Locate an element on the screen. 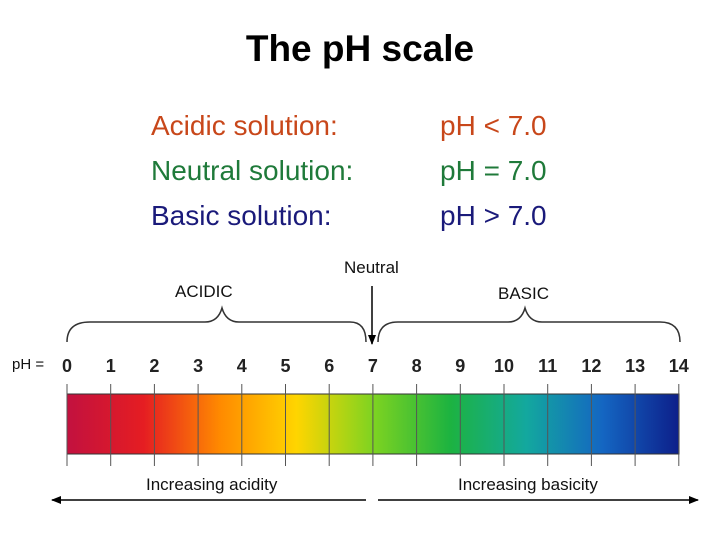 The height and width of the screenshot is (540, 720). neutral-definition-label: Neutral solution: is located at coordinates (252, 170).